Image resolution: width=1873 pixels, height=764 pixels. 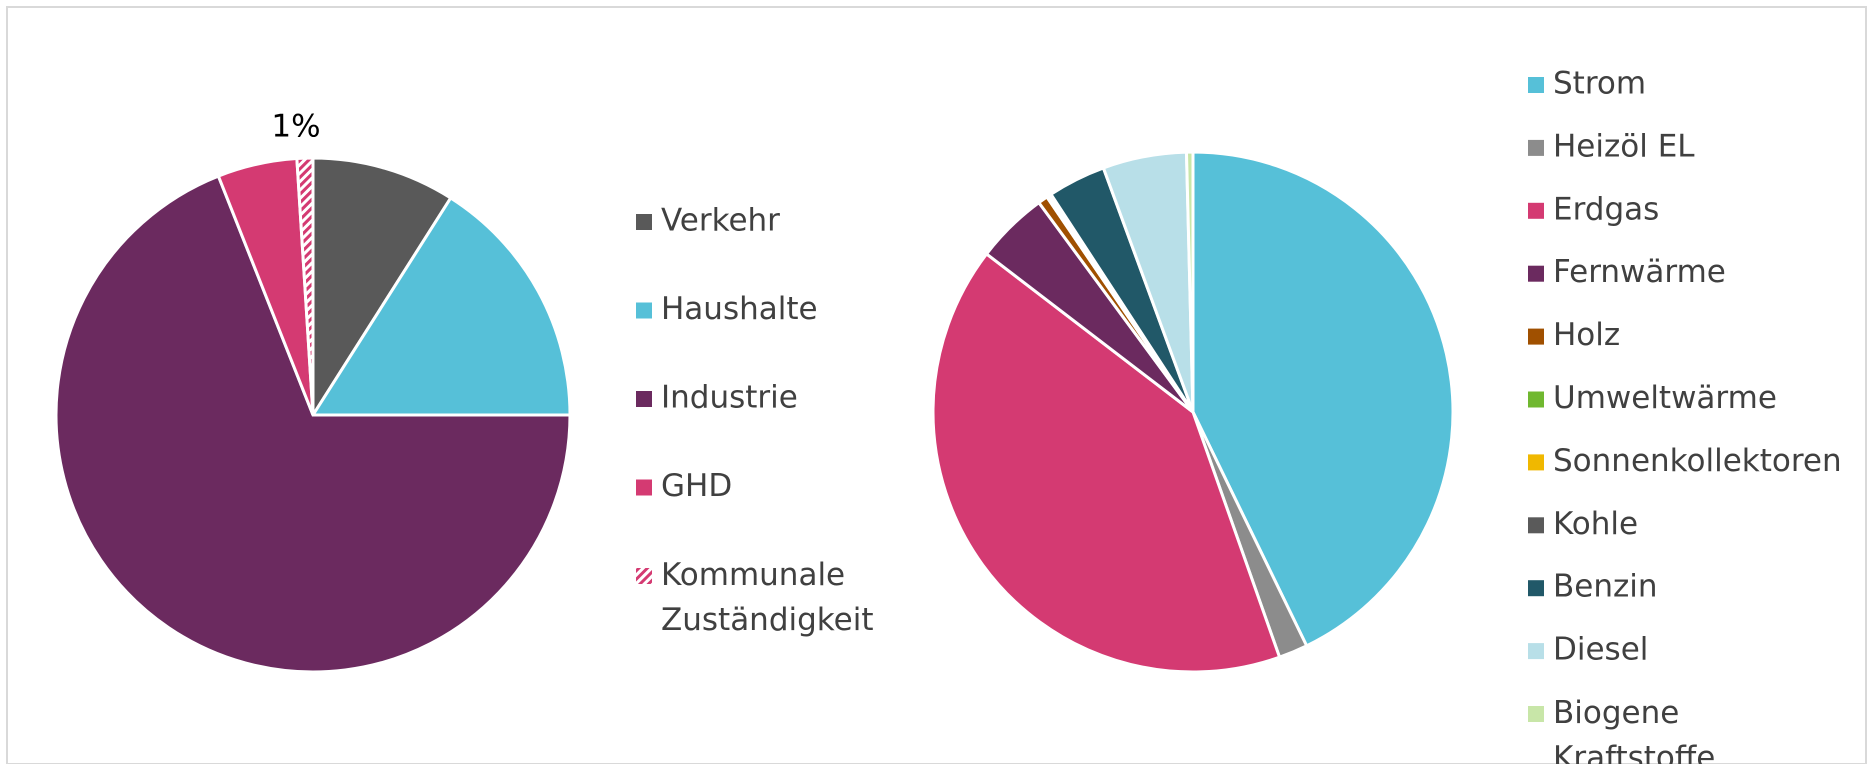 What do you see at coordinates (1600, 650) in the screenshot?
I see `legend-label: Diesel` at bounding box center [1600, 650].